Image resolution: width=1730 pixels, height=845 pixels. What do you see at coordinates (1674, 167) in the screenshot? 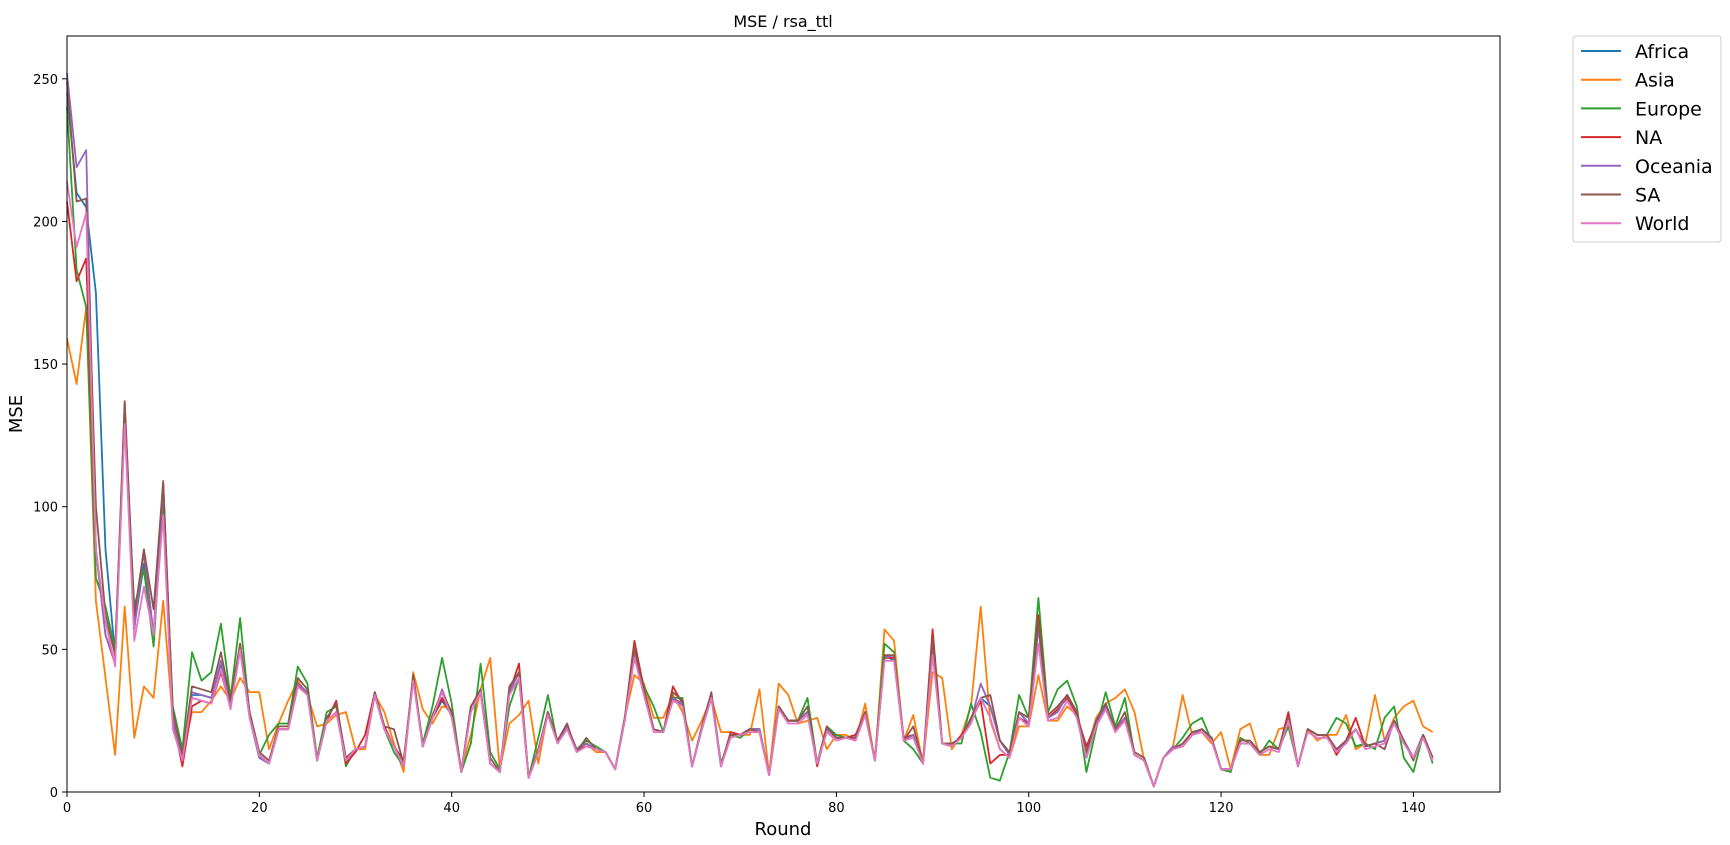
I see `legend-label-oceania: Oceania` at bounding box center [1674, 167].